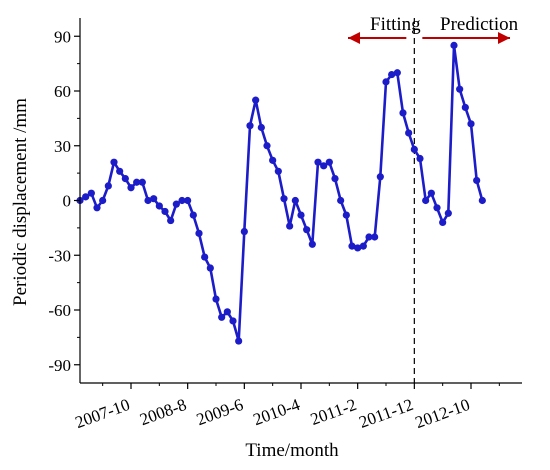  I want to click on y-tick-label: 90, so click(62, 36).